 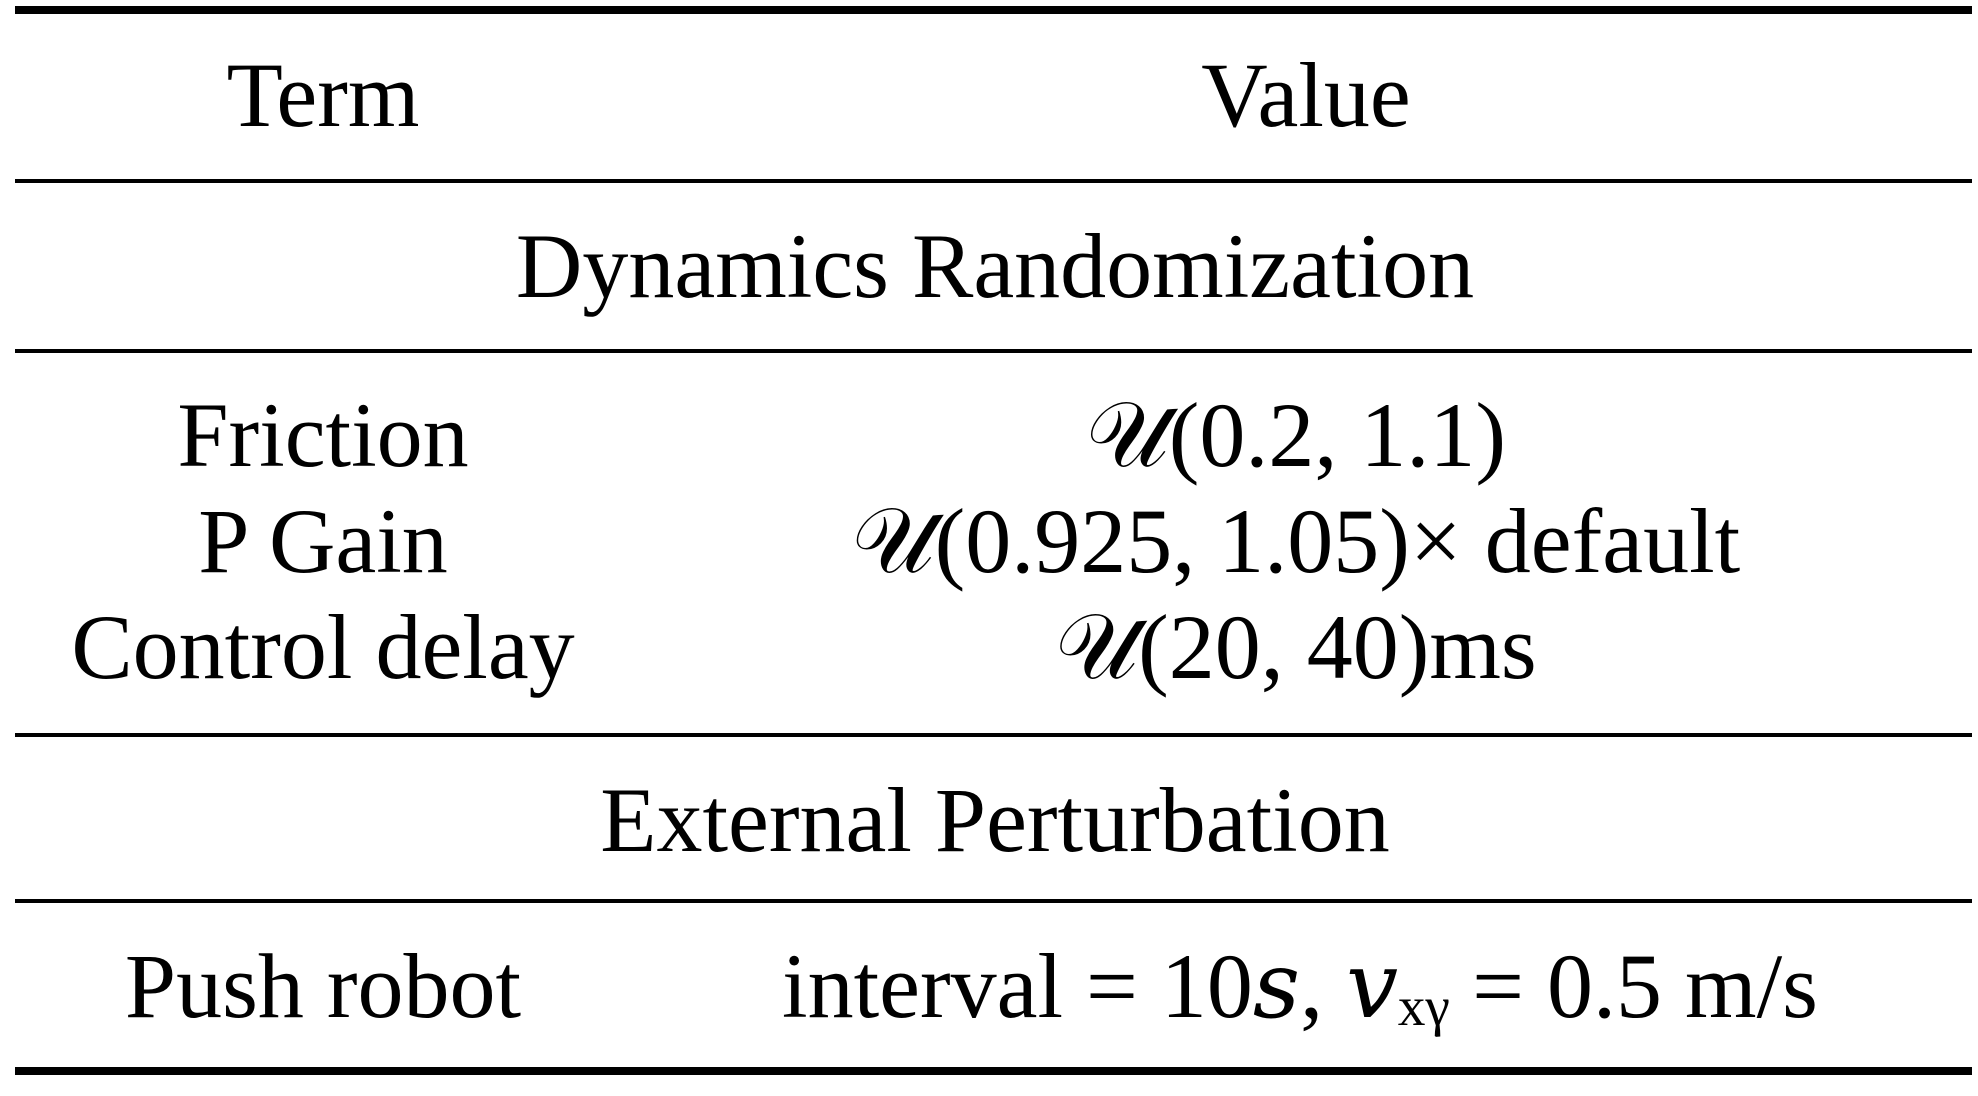 What do you see at coordinates (1296, 541) in the screenshot?
I see `value-cell: 𝒰(0.925, 1.05)× default` at bounding box center [1296, 541].